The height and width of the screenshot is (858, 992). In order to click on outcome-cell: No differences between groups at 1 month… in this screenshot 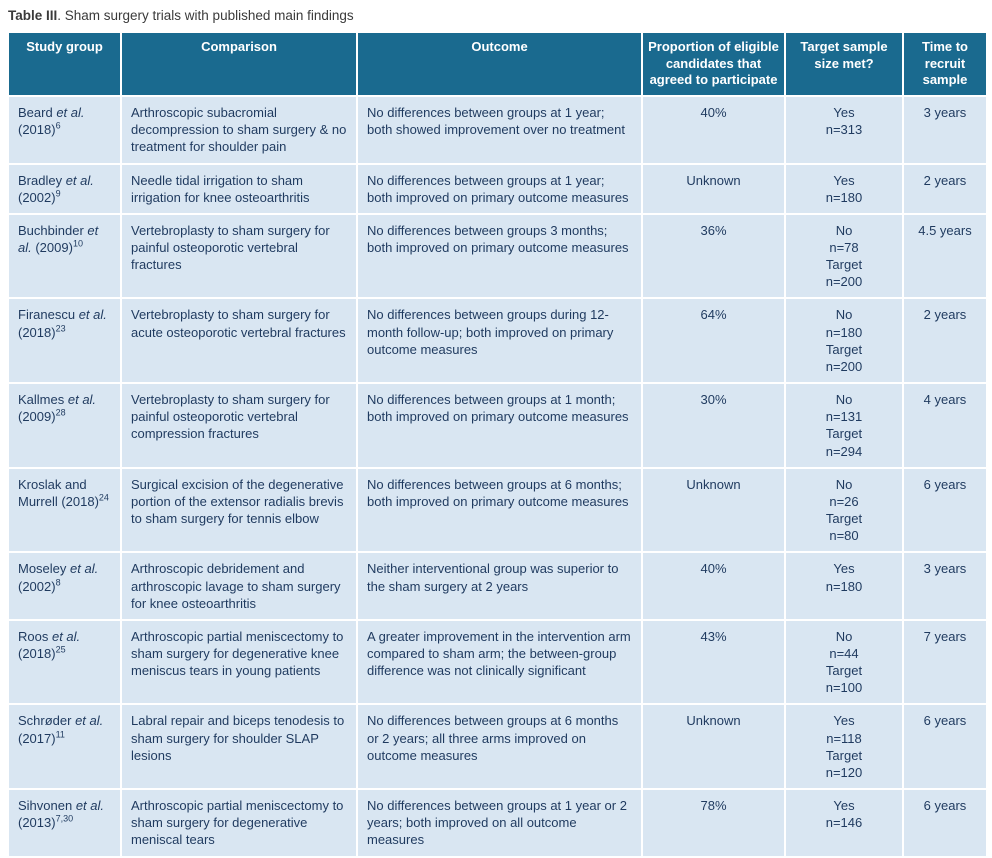, I will do `click(499, 425)`.